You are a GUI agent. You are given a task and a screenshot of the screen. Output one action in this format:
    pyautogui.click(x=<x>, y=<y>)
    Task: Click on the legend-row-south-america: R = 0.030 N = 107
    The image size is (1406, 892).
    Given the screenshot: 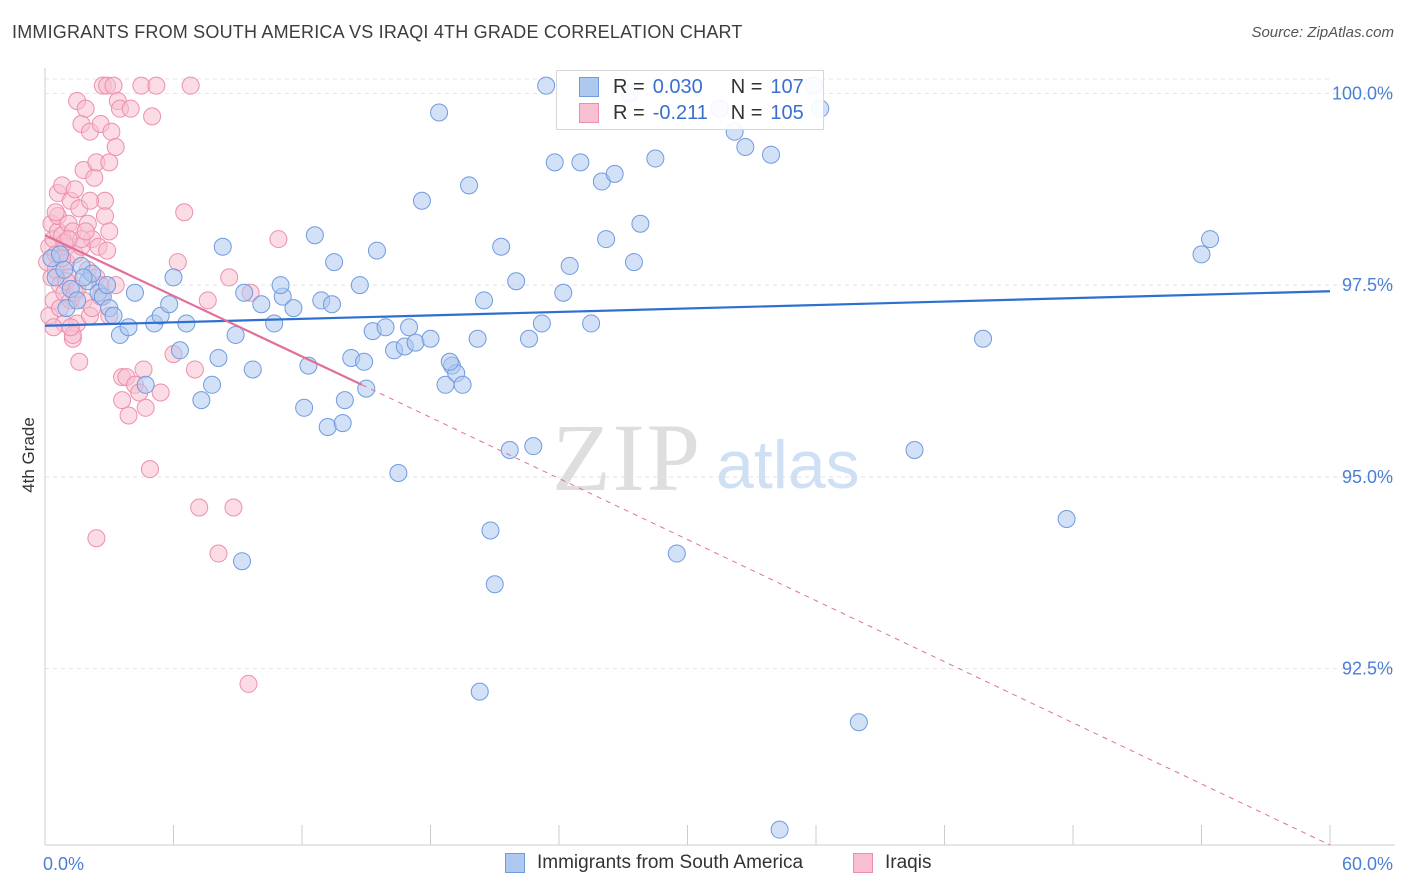 What is the action you would take?
    pyautogui.click(x=691, y=87)
    